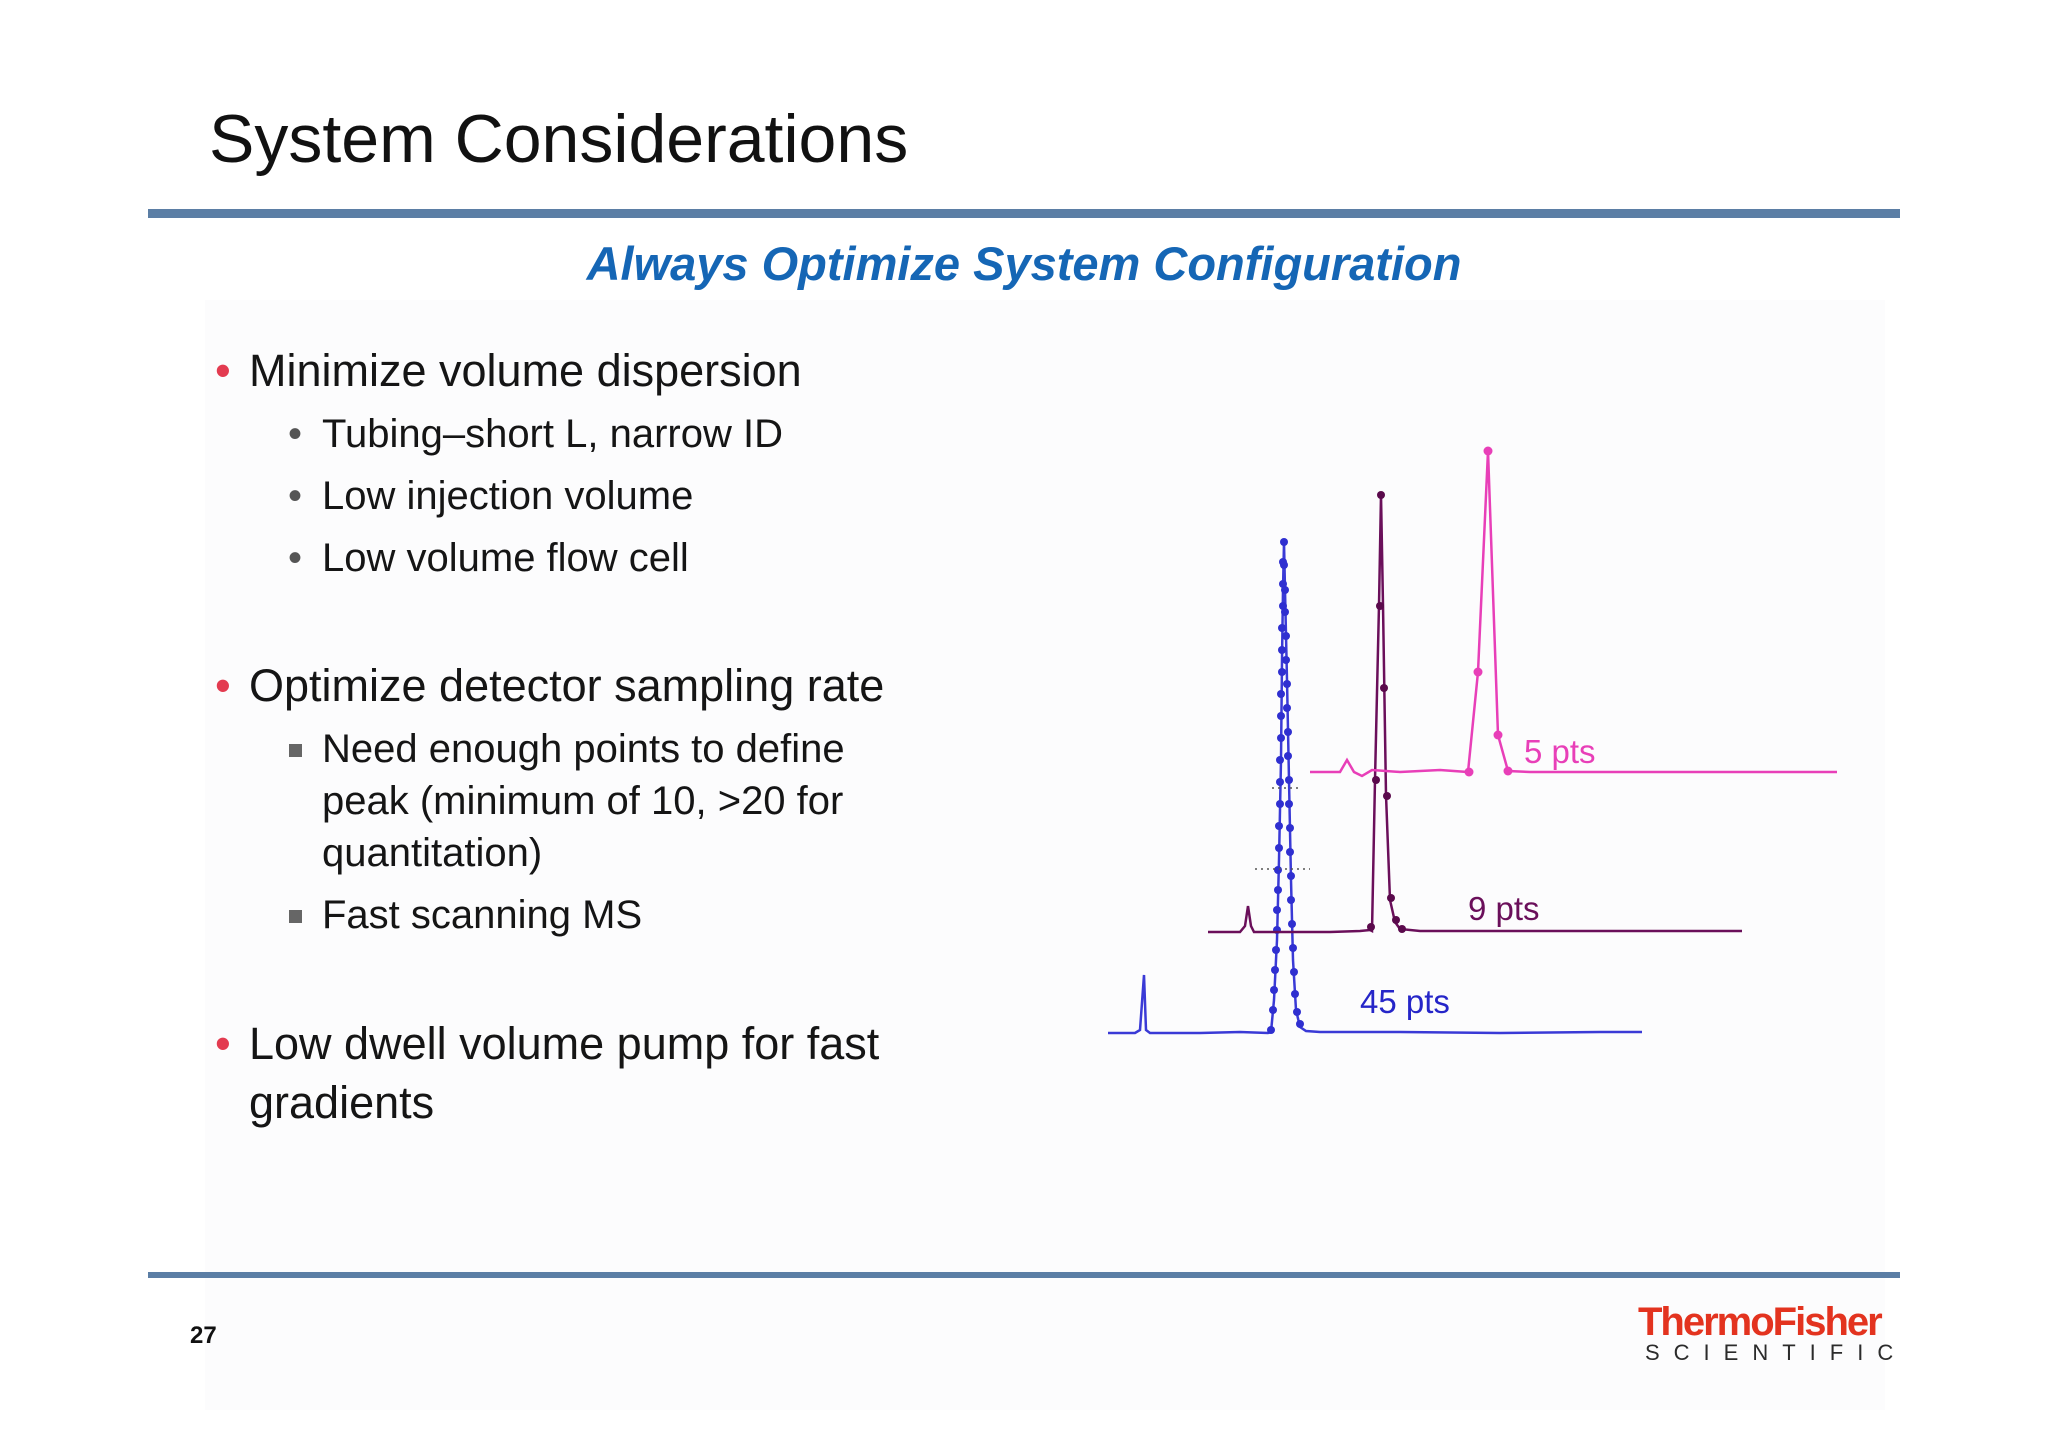 This screenshot has height=1448, width=2048. What do you see at coordinates (1760, 1322) in the screenshot?
I see `logo-wordmark: ThermoFisher` at bounding box center [1760, 1322].